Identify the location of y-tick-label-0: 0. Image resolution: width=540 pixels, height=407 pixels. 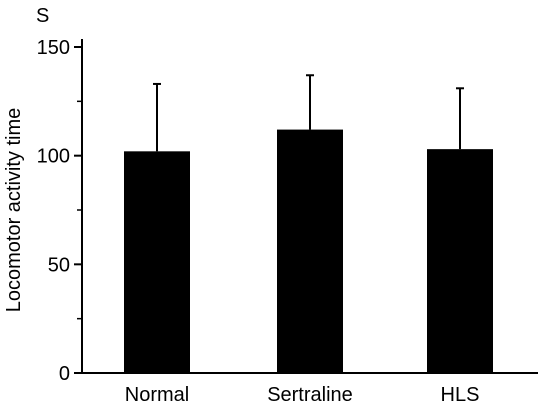
(64, 374).